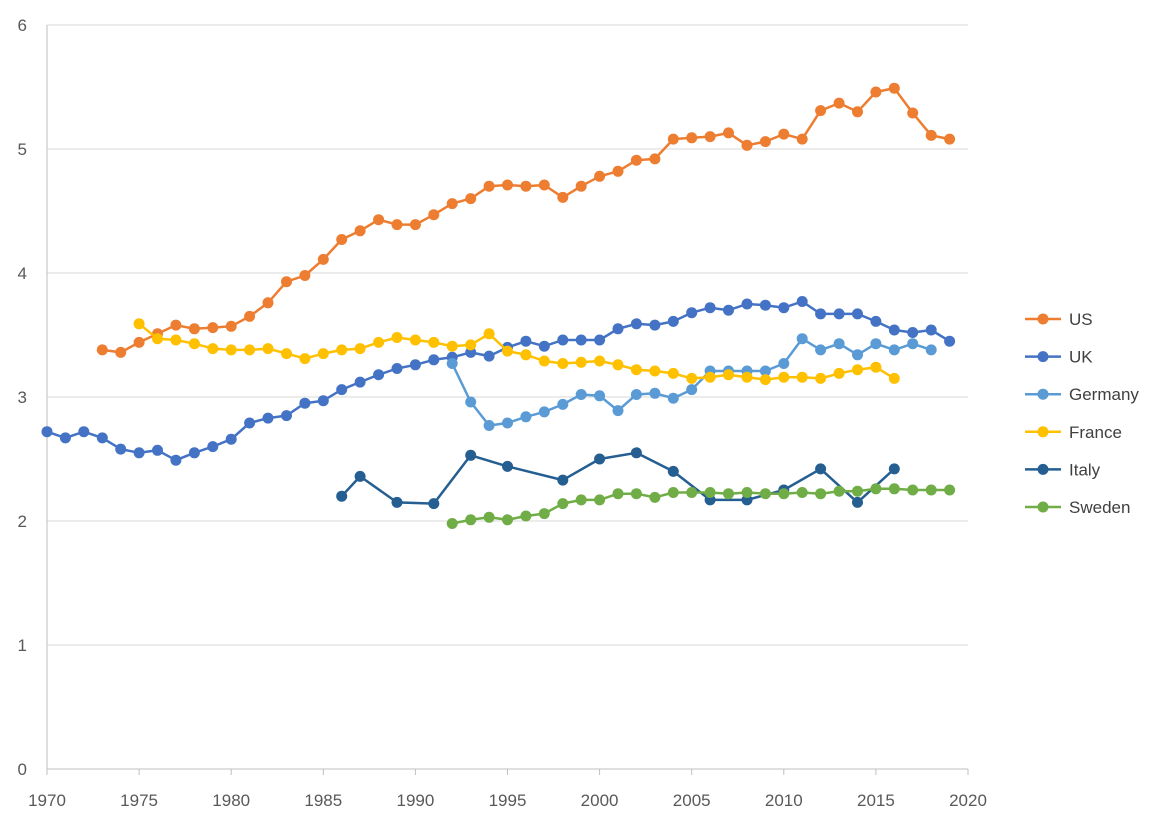 This screenshot has height=827, width=1169. I want to click on x-tick-label: 1975, so click(139, 800).